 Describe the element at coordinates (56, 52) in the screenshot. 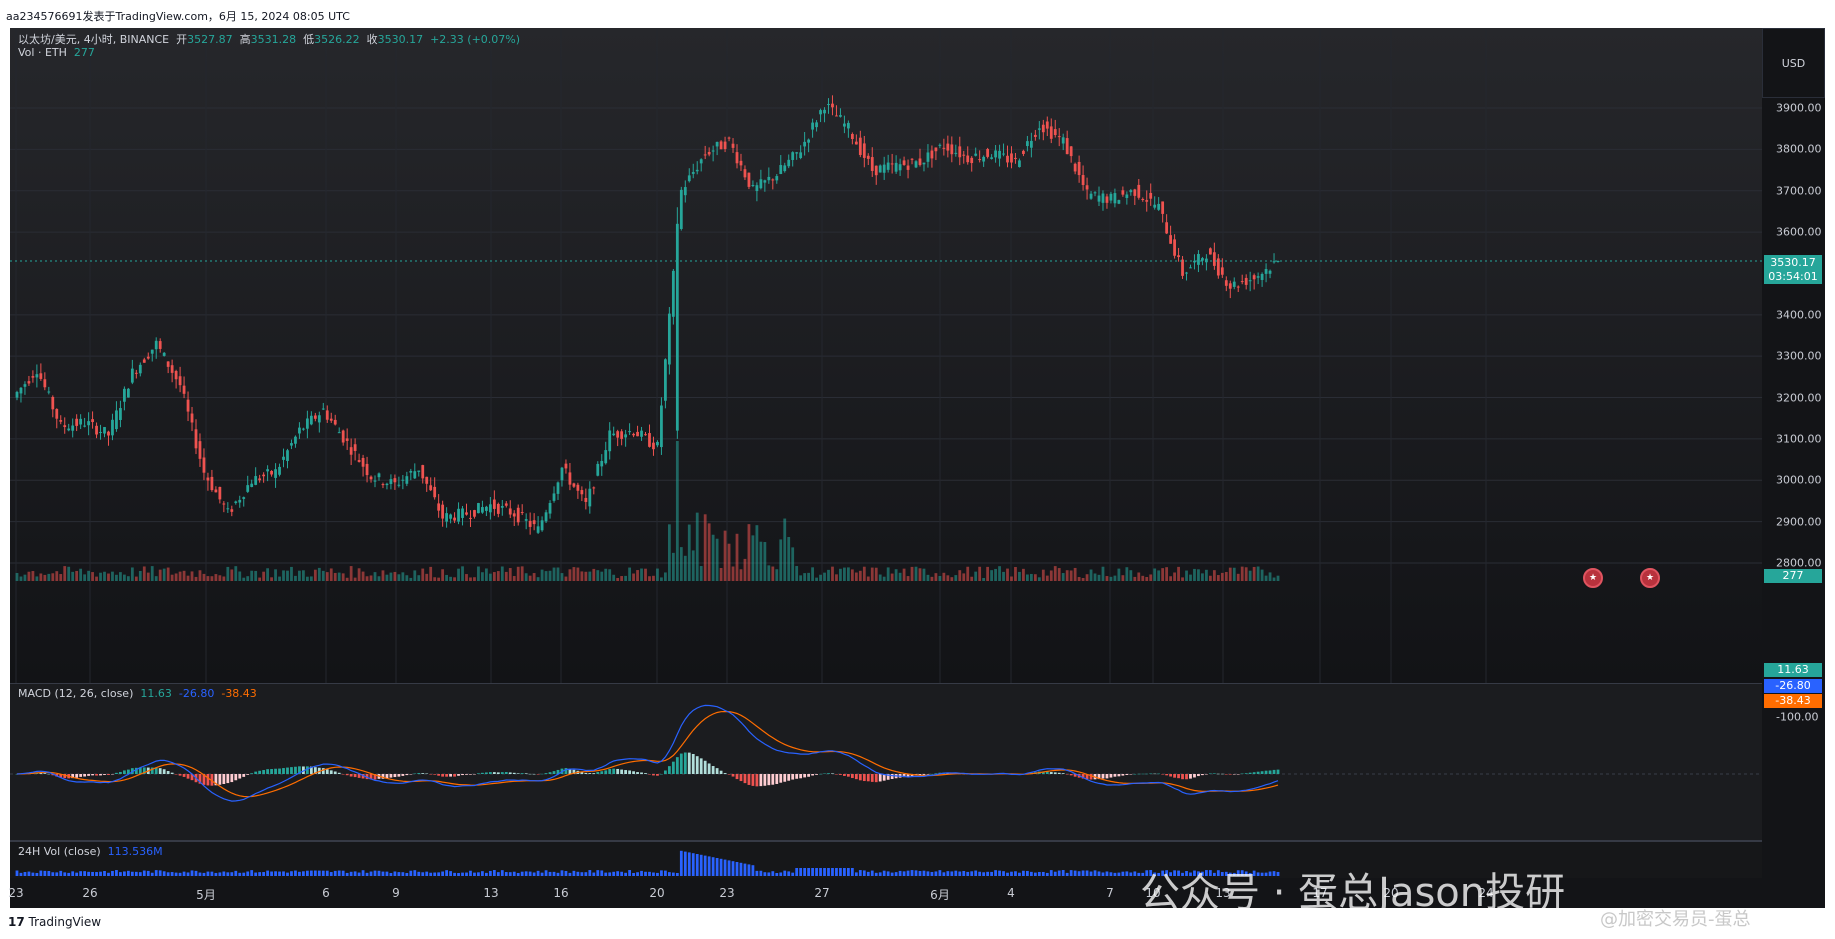

I see `volume-legend: Vol · ETH 277` at that location.